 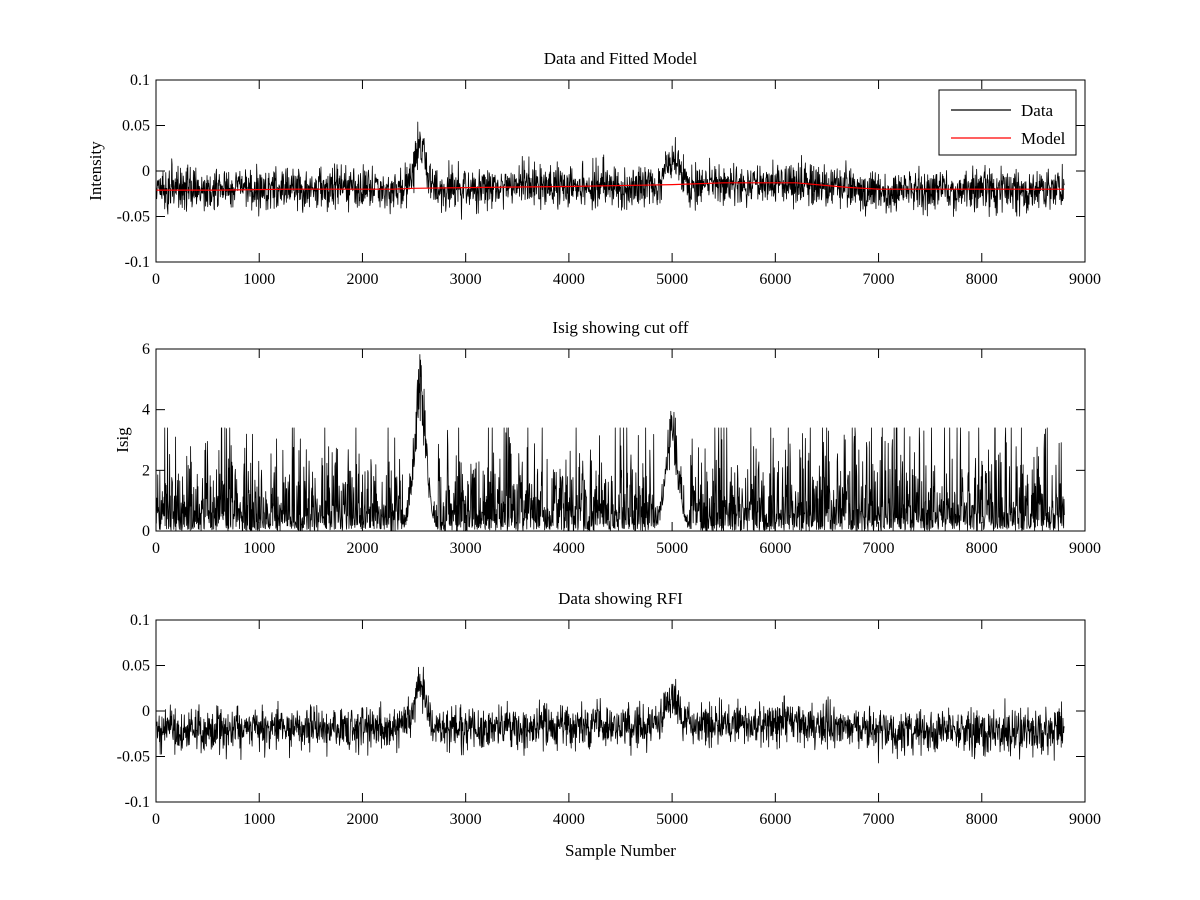 I want to click on legend-box, so click(x=1007, y=122).